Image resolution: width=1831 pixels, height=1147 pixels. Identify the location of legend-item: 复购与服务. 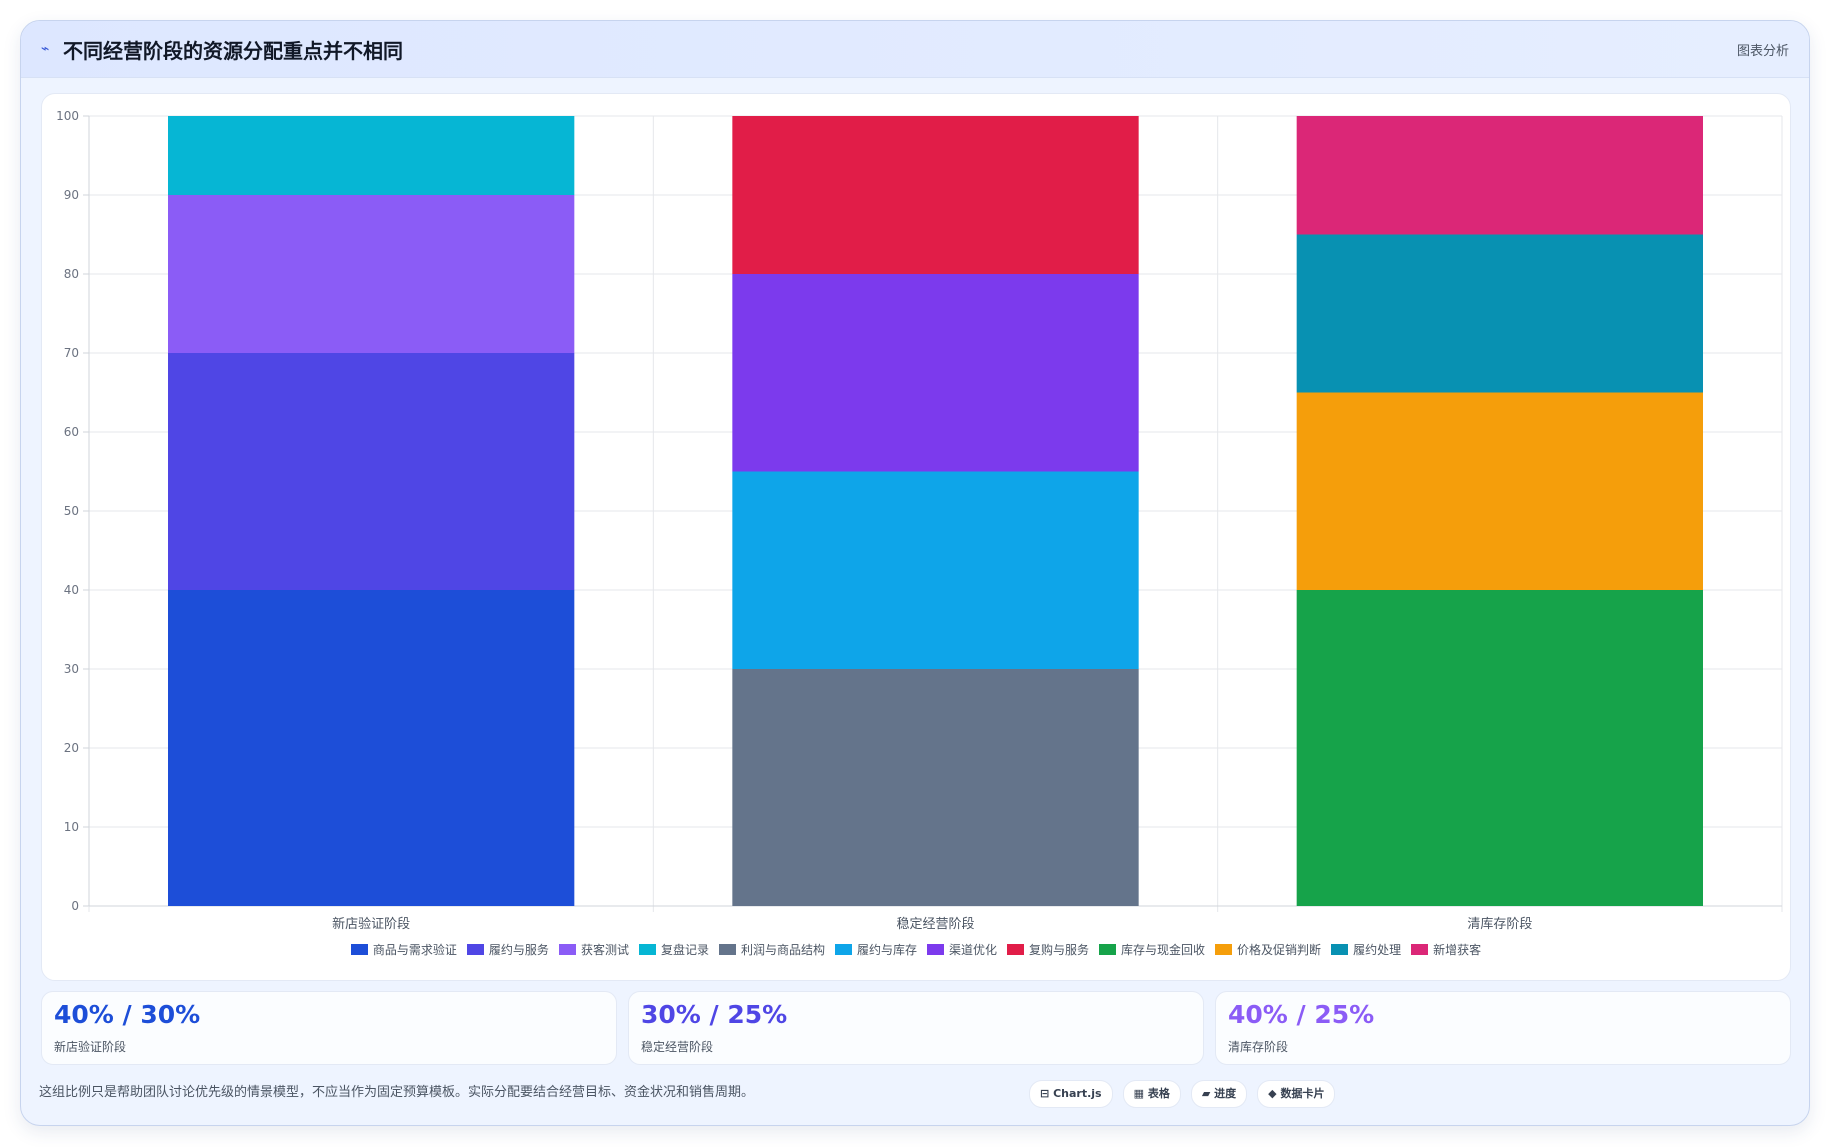
(1048, 949).